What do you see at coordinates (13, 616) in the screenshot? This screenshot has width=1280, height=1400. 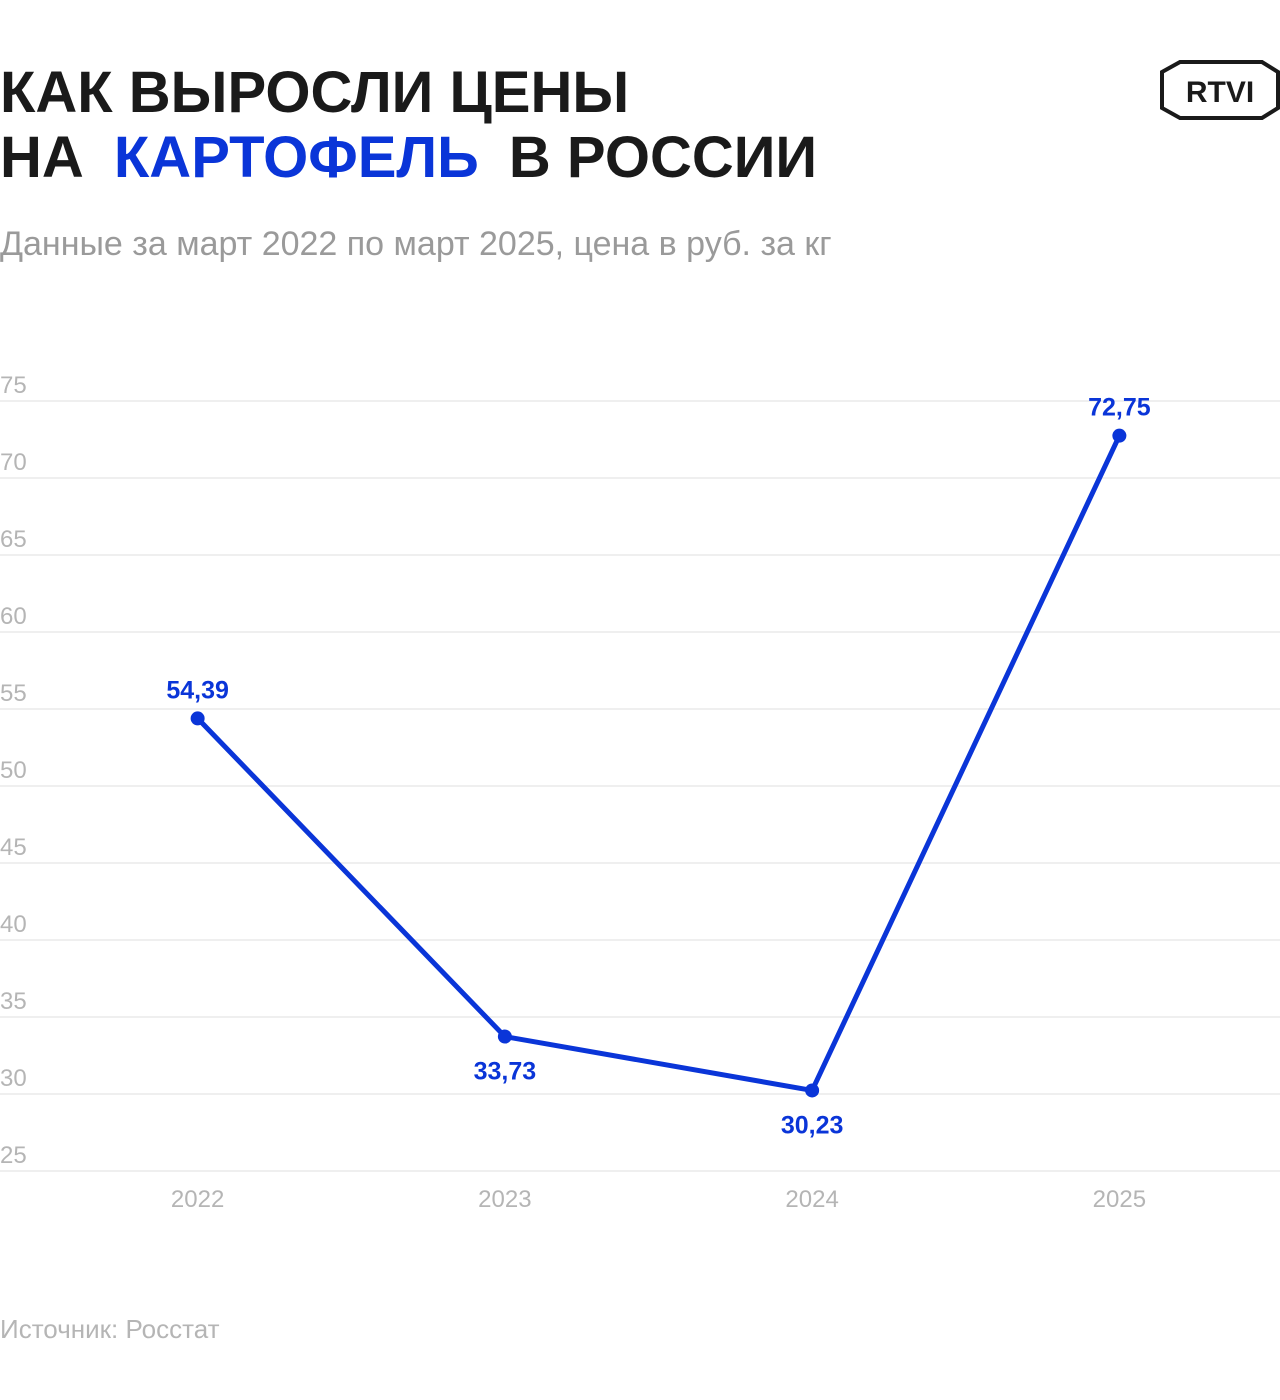 I see `y-tick-label: 60` at bounding box center [13, 616].